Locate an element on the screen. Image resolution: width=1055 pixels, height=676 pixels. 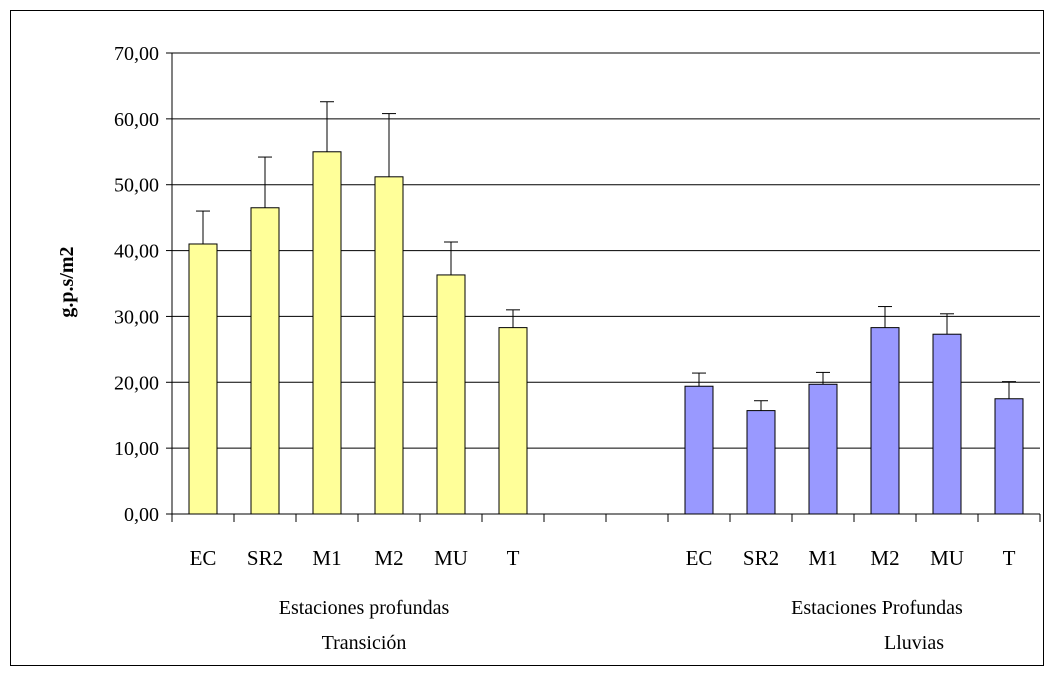
y-tick-label: 10,00 is located at coordinates (136, 449).